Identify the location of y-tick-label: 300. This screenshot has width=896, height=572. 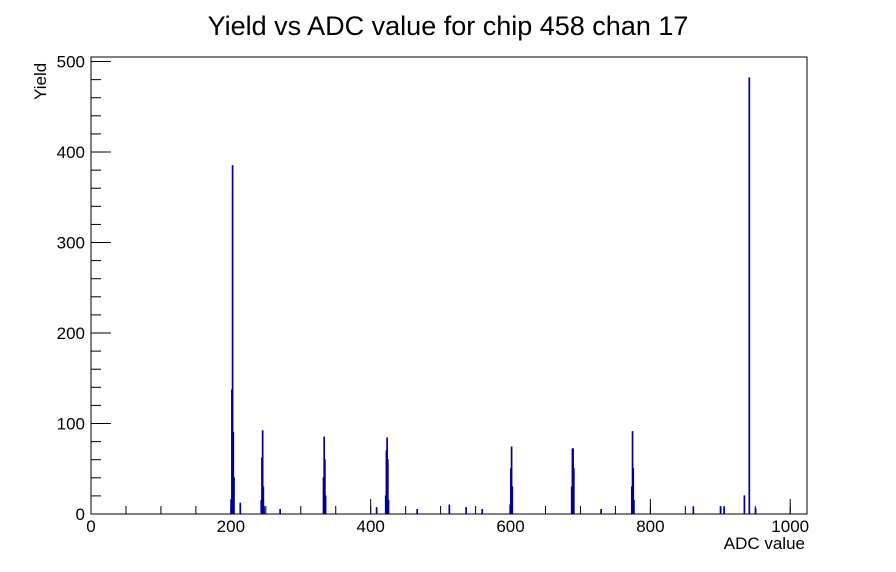
(71, 243).